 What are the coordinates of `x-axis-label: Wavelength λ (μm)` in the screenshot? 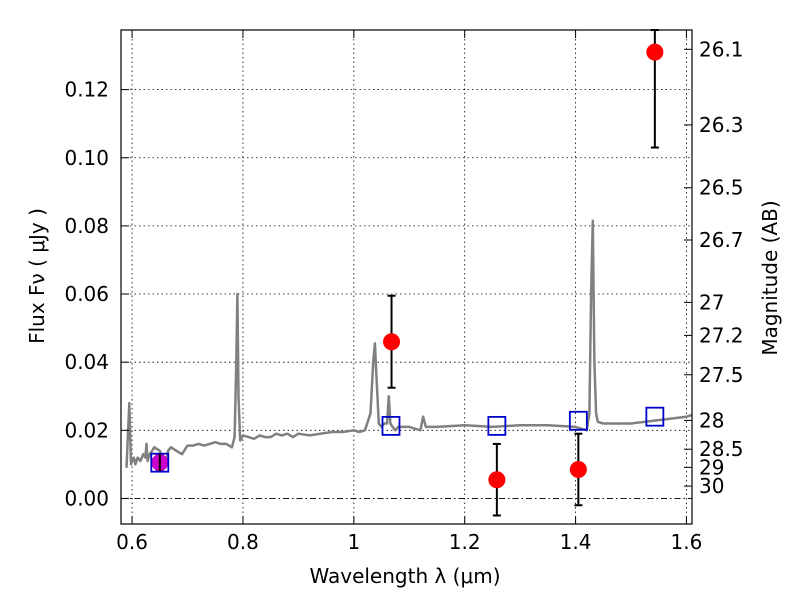 It's located at (404, 576).